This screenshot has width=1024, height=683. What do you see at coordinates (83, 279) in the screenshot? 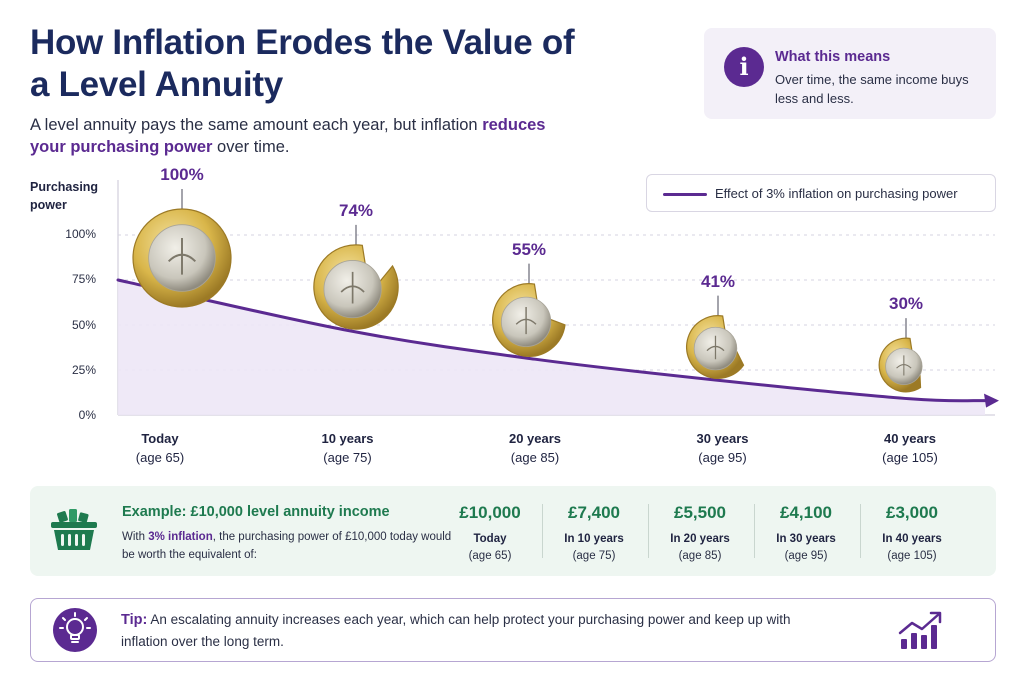
I see `y-tick-label: 75%` at bounding box center [83, 279].